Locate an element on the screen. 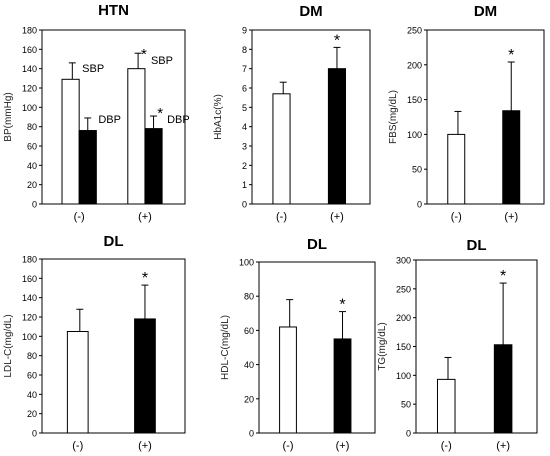 Image resolution: width=550 pixels, height=456 pixels. y-tick-label: 3 is located at coordinates (244, 147).